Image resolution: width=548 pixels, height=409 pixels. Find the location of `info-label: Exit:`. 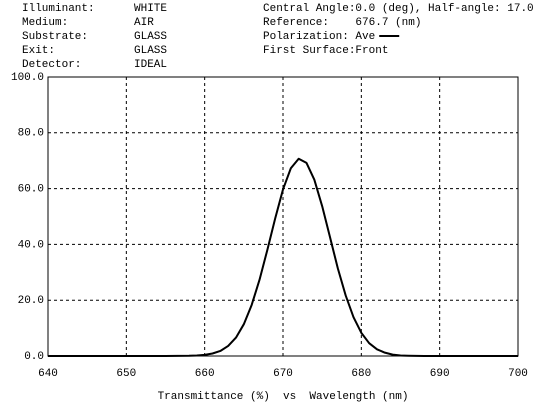

info-label: Exit: is located at coordinates (38, 51).